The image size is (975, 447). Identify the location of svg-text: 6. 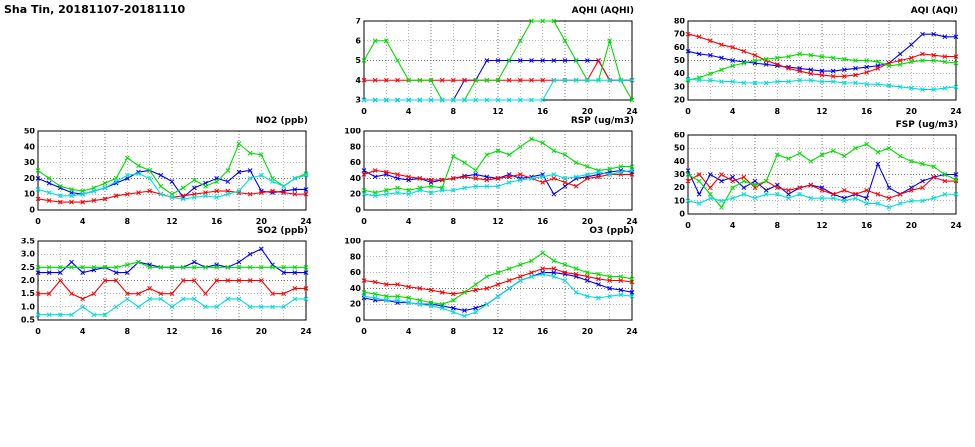
(358, 40).